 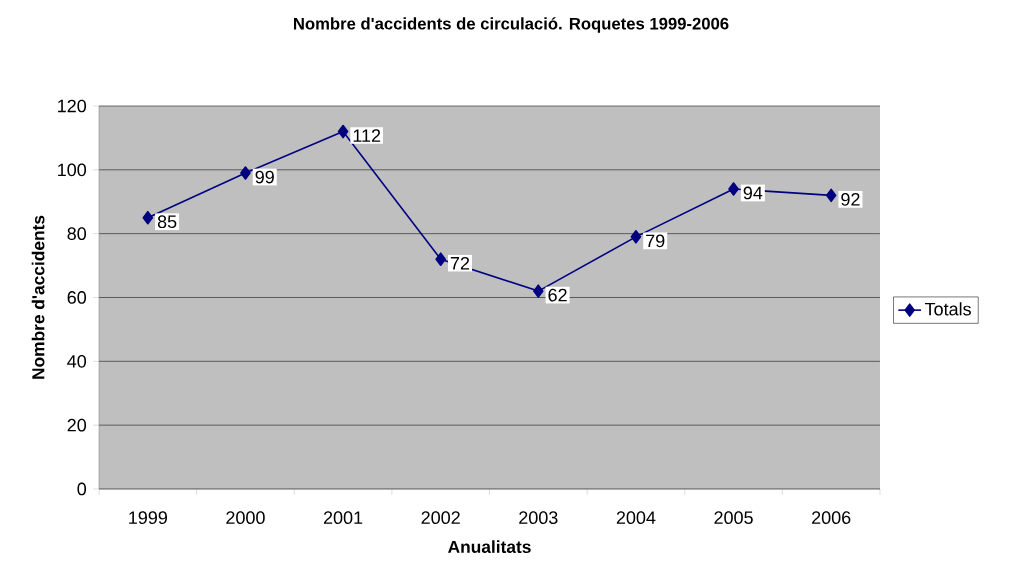 What do you see at coordinates (72, 106) in the screenshot?
I see `y-tick-label: 120` at bounding box center [72, 106].